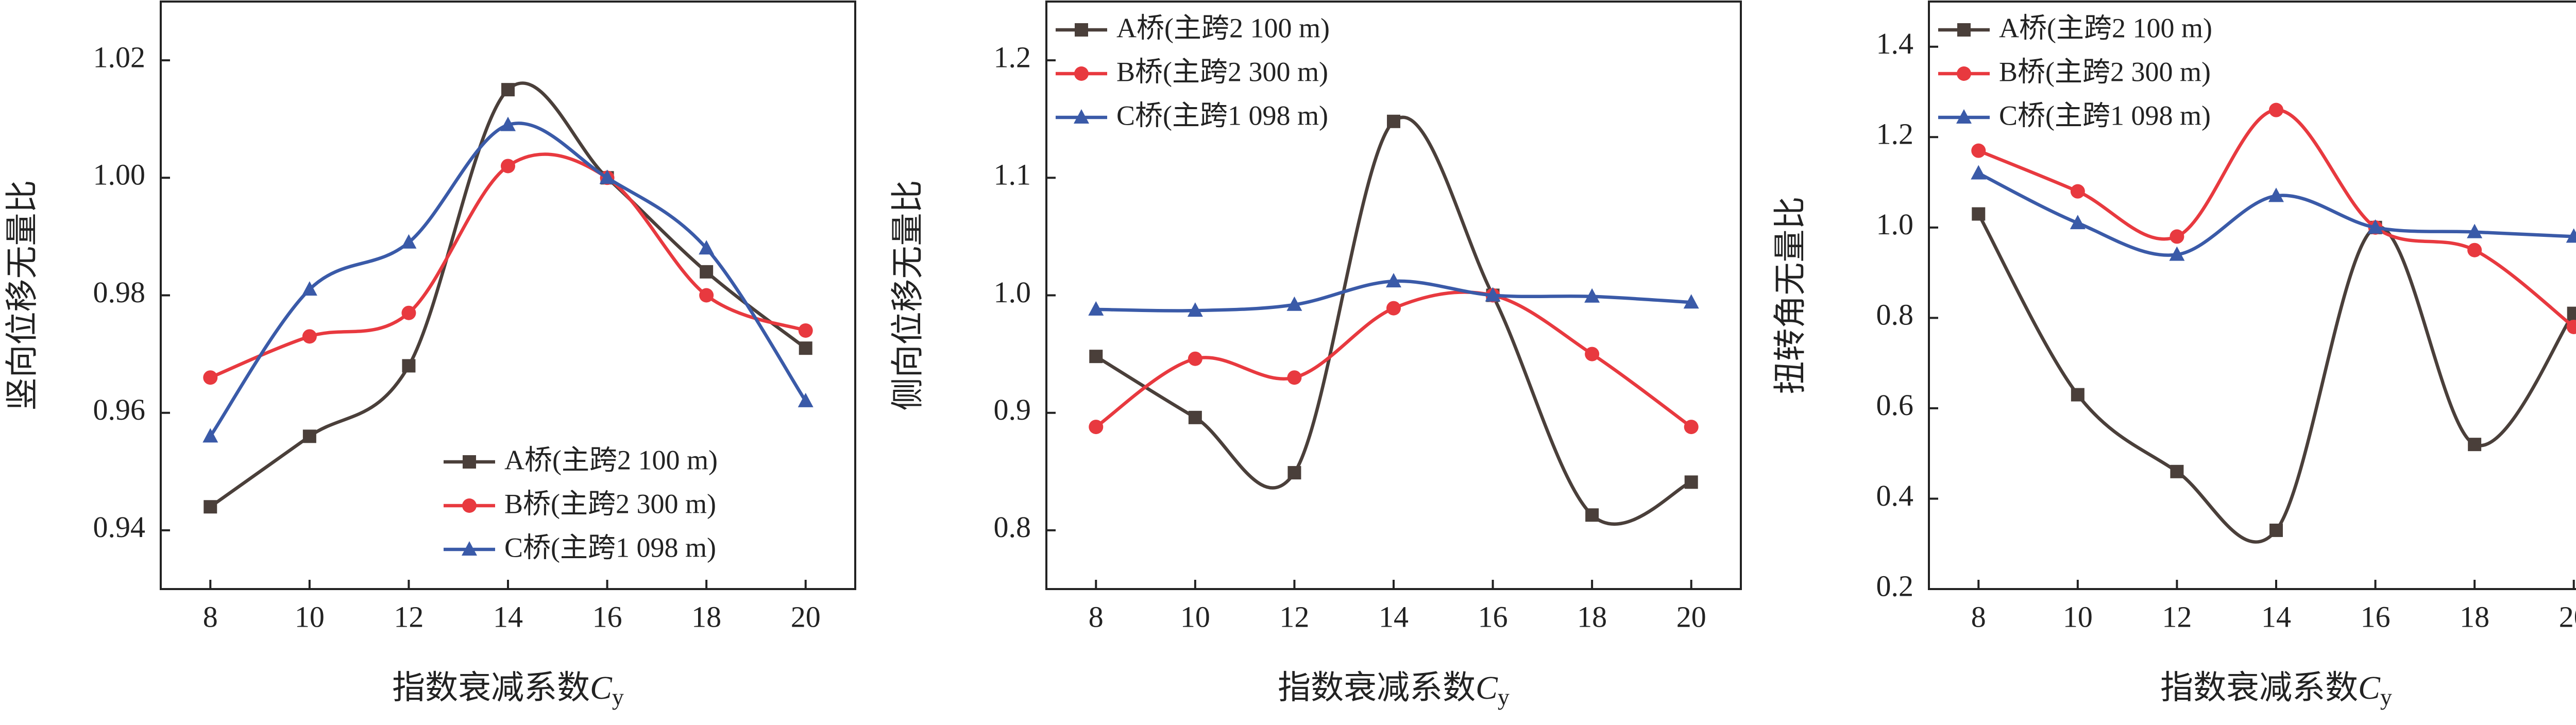 This screenshot has width=2576, height=725. I want to click on y-tick-label: 1.1, so click(1012, 175).